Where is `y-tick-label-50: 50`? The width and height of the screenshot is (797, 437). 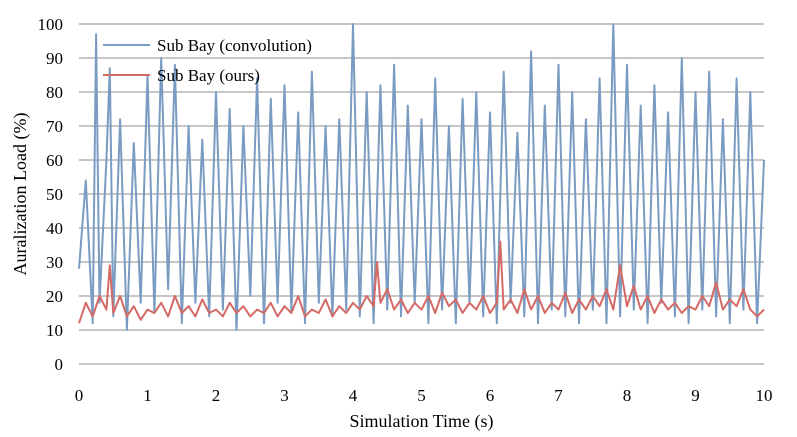
y-tick-label-50: 50 is located at coordinates (54, 194).